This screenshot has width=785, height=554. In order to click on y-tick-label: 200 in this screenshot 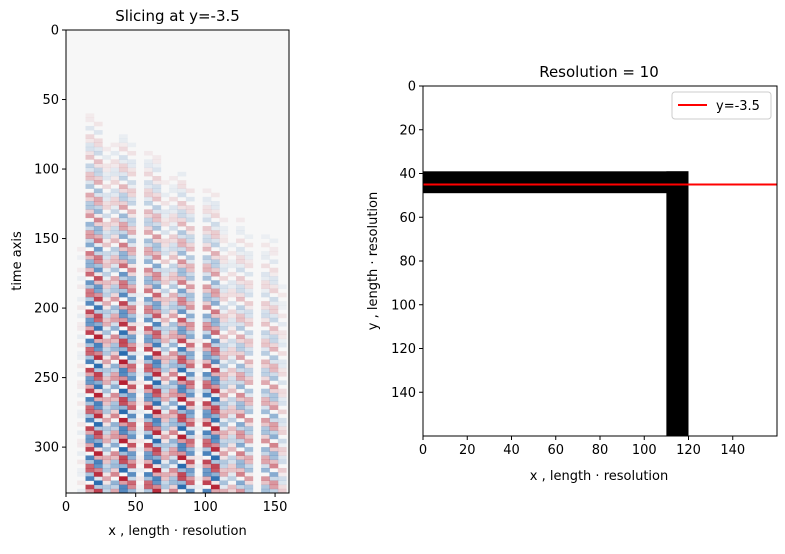, I will do `click(46, 309)`.